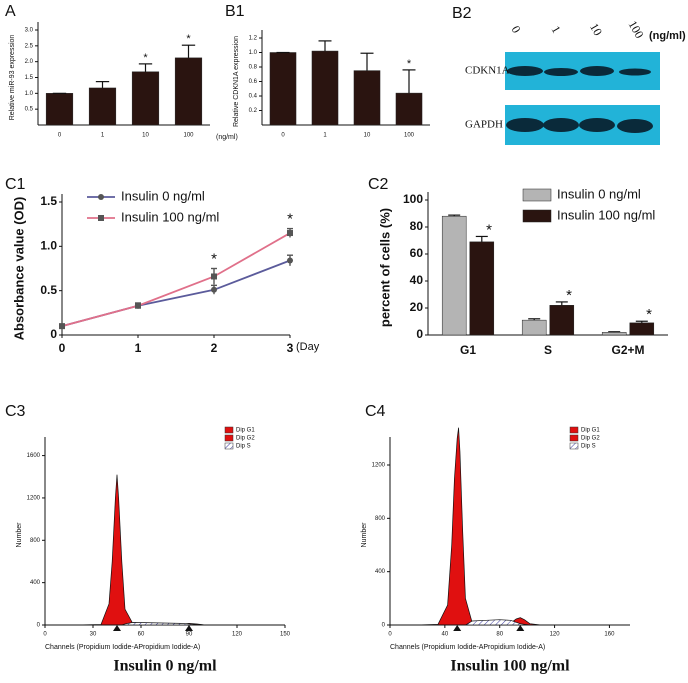  Describe the element at coordinates (253, 111) in the screenshot. I see `y-tick-label: 0.2` at that location.